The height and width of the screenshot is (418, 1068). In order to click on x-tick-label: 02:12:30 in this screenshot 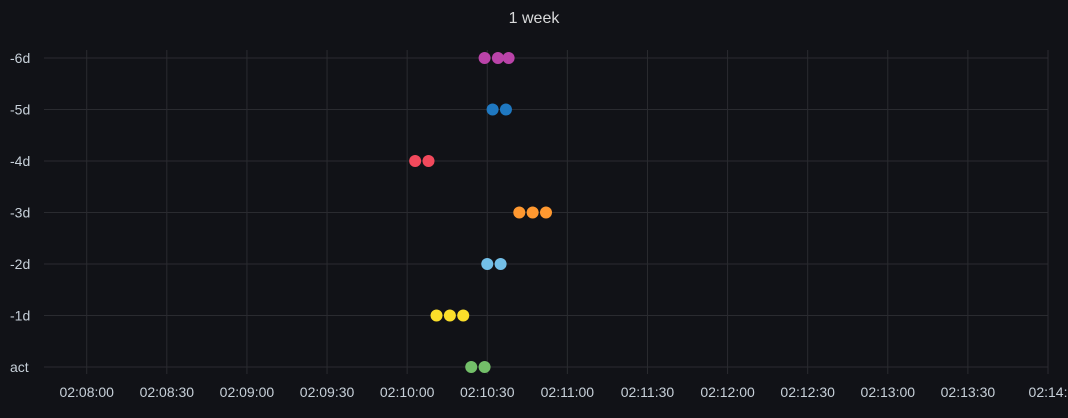, I will do `click(807, 392)`.